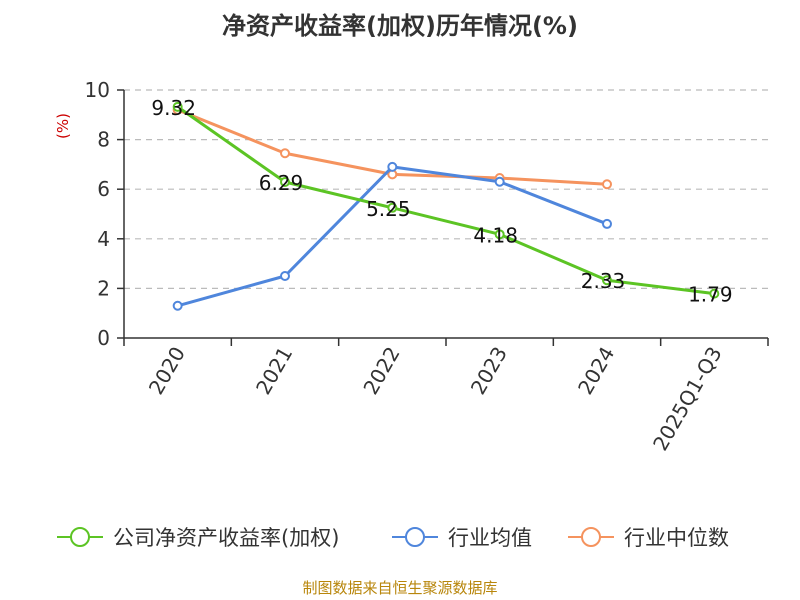 This screenshot has width=800, height=600. I want to click on y-tick-label: 0, so click(103, 338).